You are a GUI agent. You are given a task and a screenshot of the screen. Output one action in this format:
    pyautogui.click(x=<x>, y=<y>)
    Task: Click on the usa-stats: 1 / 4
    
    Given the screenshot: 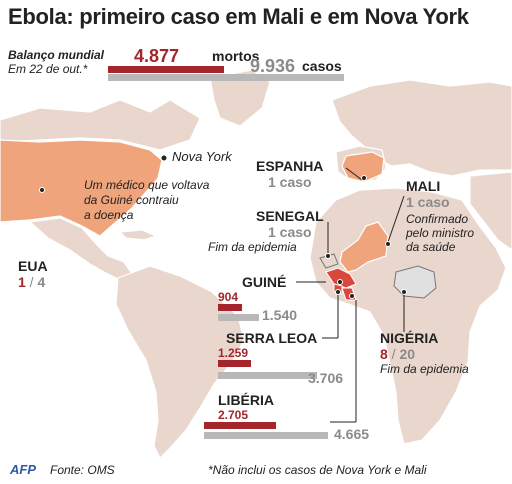 What is the action you would take?
    pyautogui.click(x=31, y=282)
    